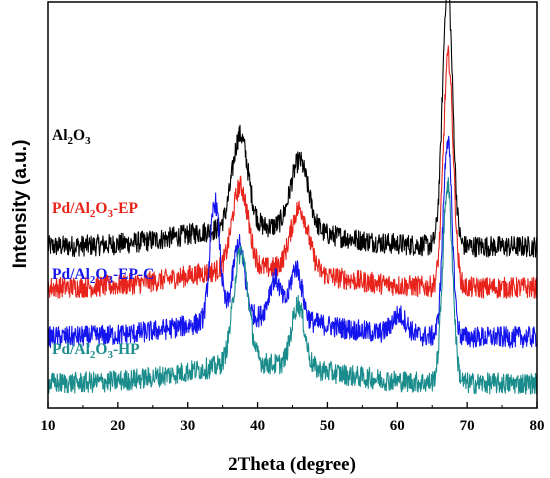  Describe the element at coordinates (20, 204) in the screenshot. I see `y-axis-title: Intensity (a.u.)` at that location.